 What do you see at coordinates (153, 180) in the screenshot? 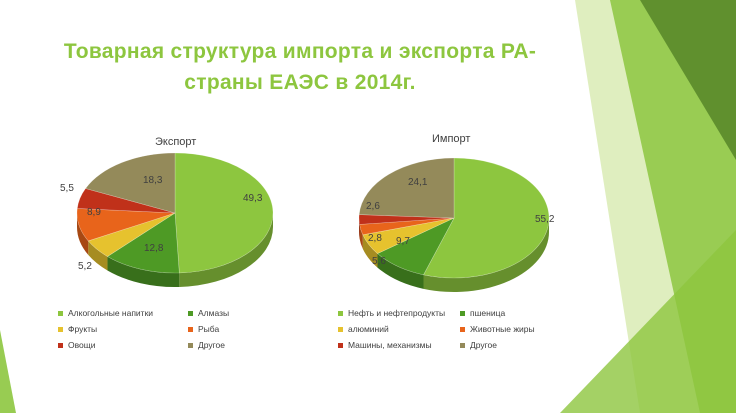
I see `pie-0-label-5: 18,3` at bounding box center [153, 180].